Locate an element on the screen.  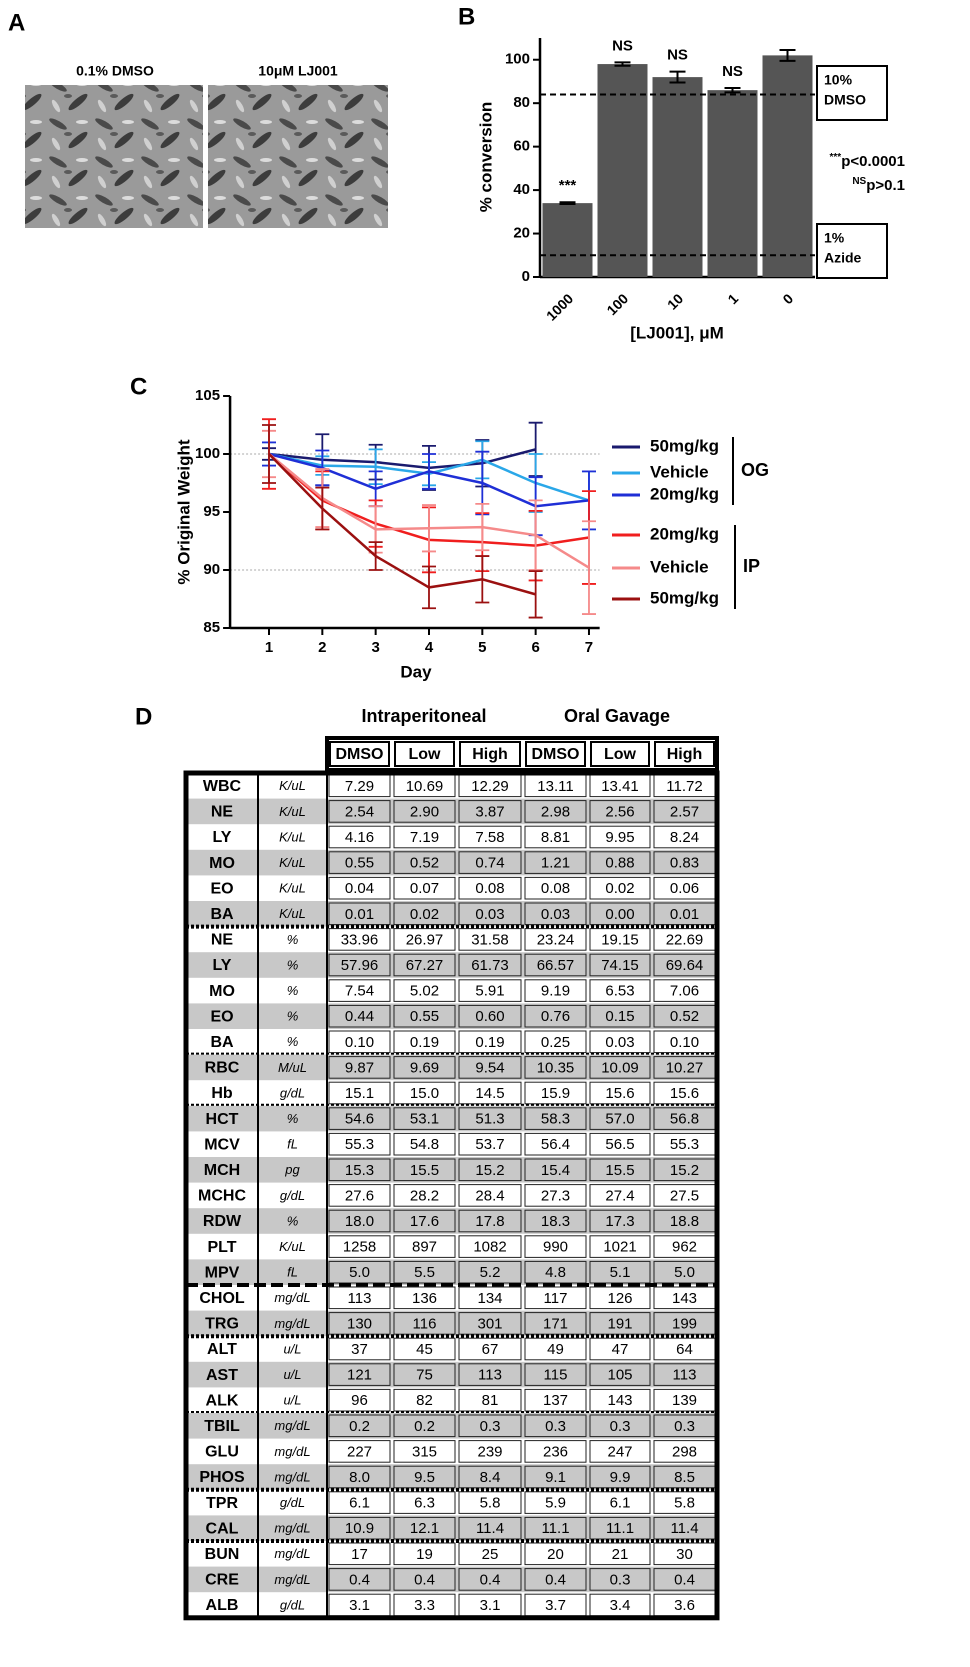
cell-value: 3.6 is located at coordinates (684, 1605).